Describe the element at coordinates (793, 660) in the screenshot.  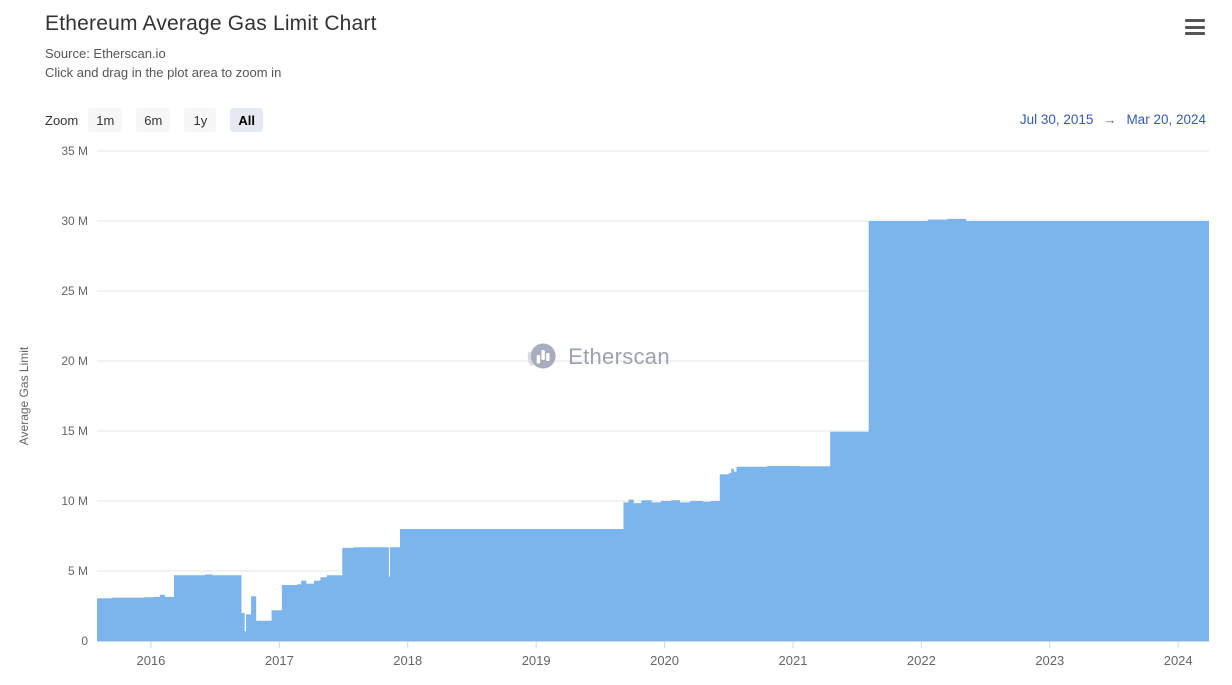
I see `x-tick-label: 2021` at that location.